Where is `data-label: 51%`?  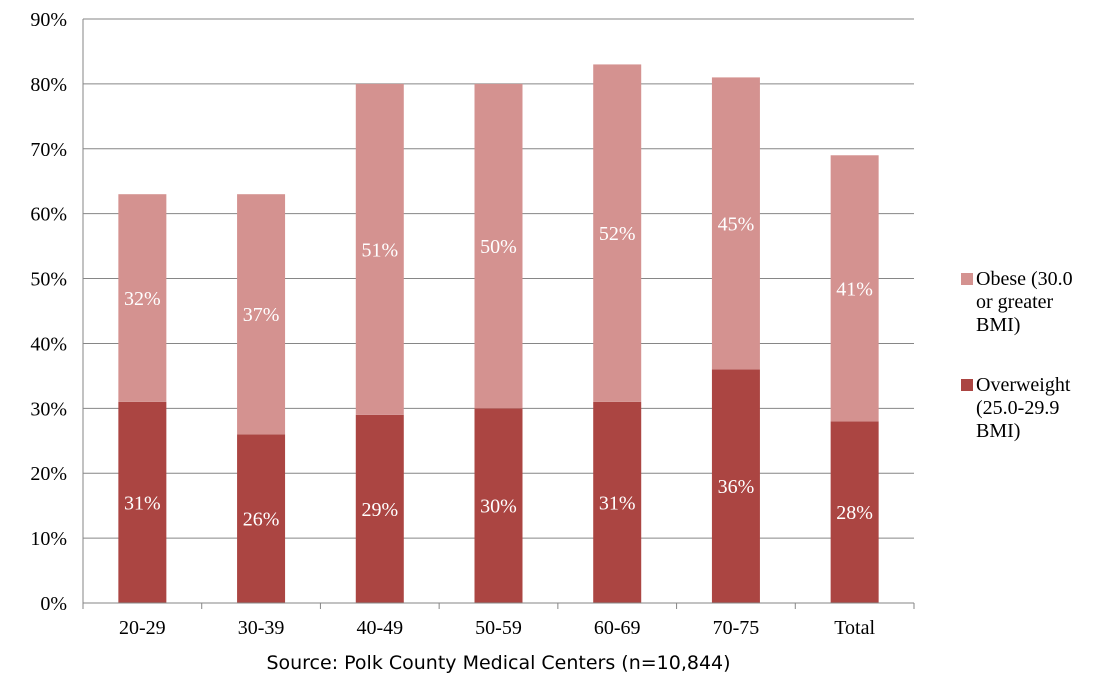 data-label: 51% is located at coordinates (379, 250).